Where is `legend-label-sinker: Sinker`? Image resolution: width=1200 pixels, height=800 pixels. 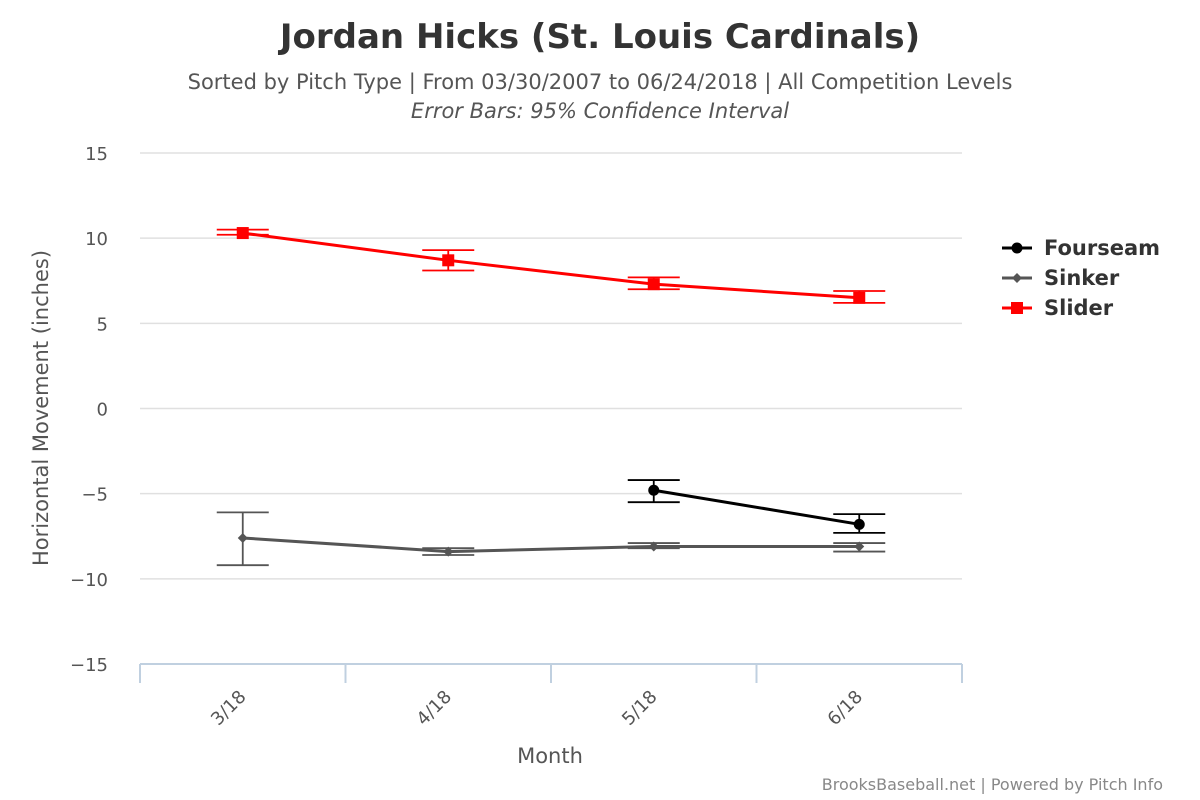 legend-label-sinker: Sinker is located at coordinates (1082, 278).